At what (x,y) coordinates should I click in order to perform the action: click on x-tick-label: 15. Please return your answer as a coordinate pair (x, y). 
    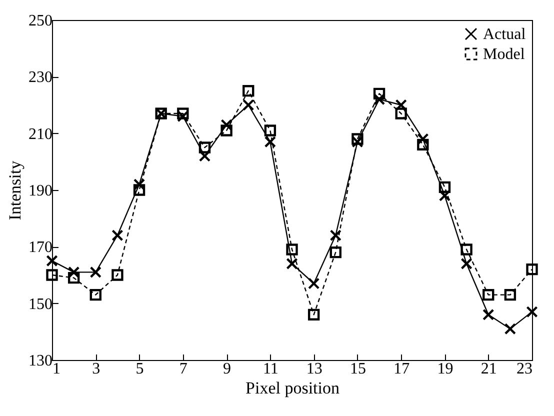
    Looking at the image, I should click on (358, 369).